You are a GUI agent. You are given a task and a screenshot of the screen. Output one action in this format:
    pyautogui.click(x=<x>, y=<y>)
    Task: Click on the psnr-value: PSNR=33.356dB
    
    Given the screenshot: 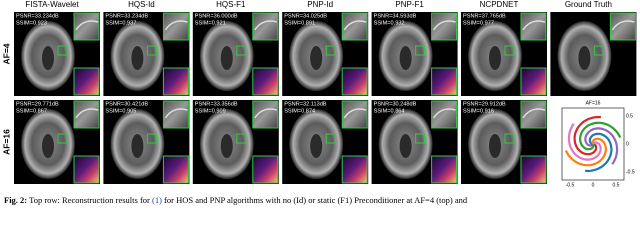 What is the action you would take?
    pyautogui.click(x=216, y=104)
    